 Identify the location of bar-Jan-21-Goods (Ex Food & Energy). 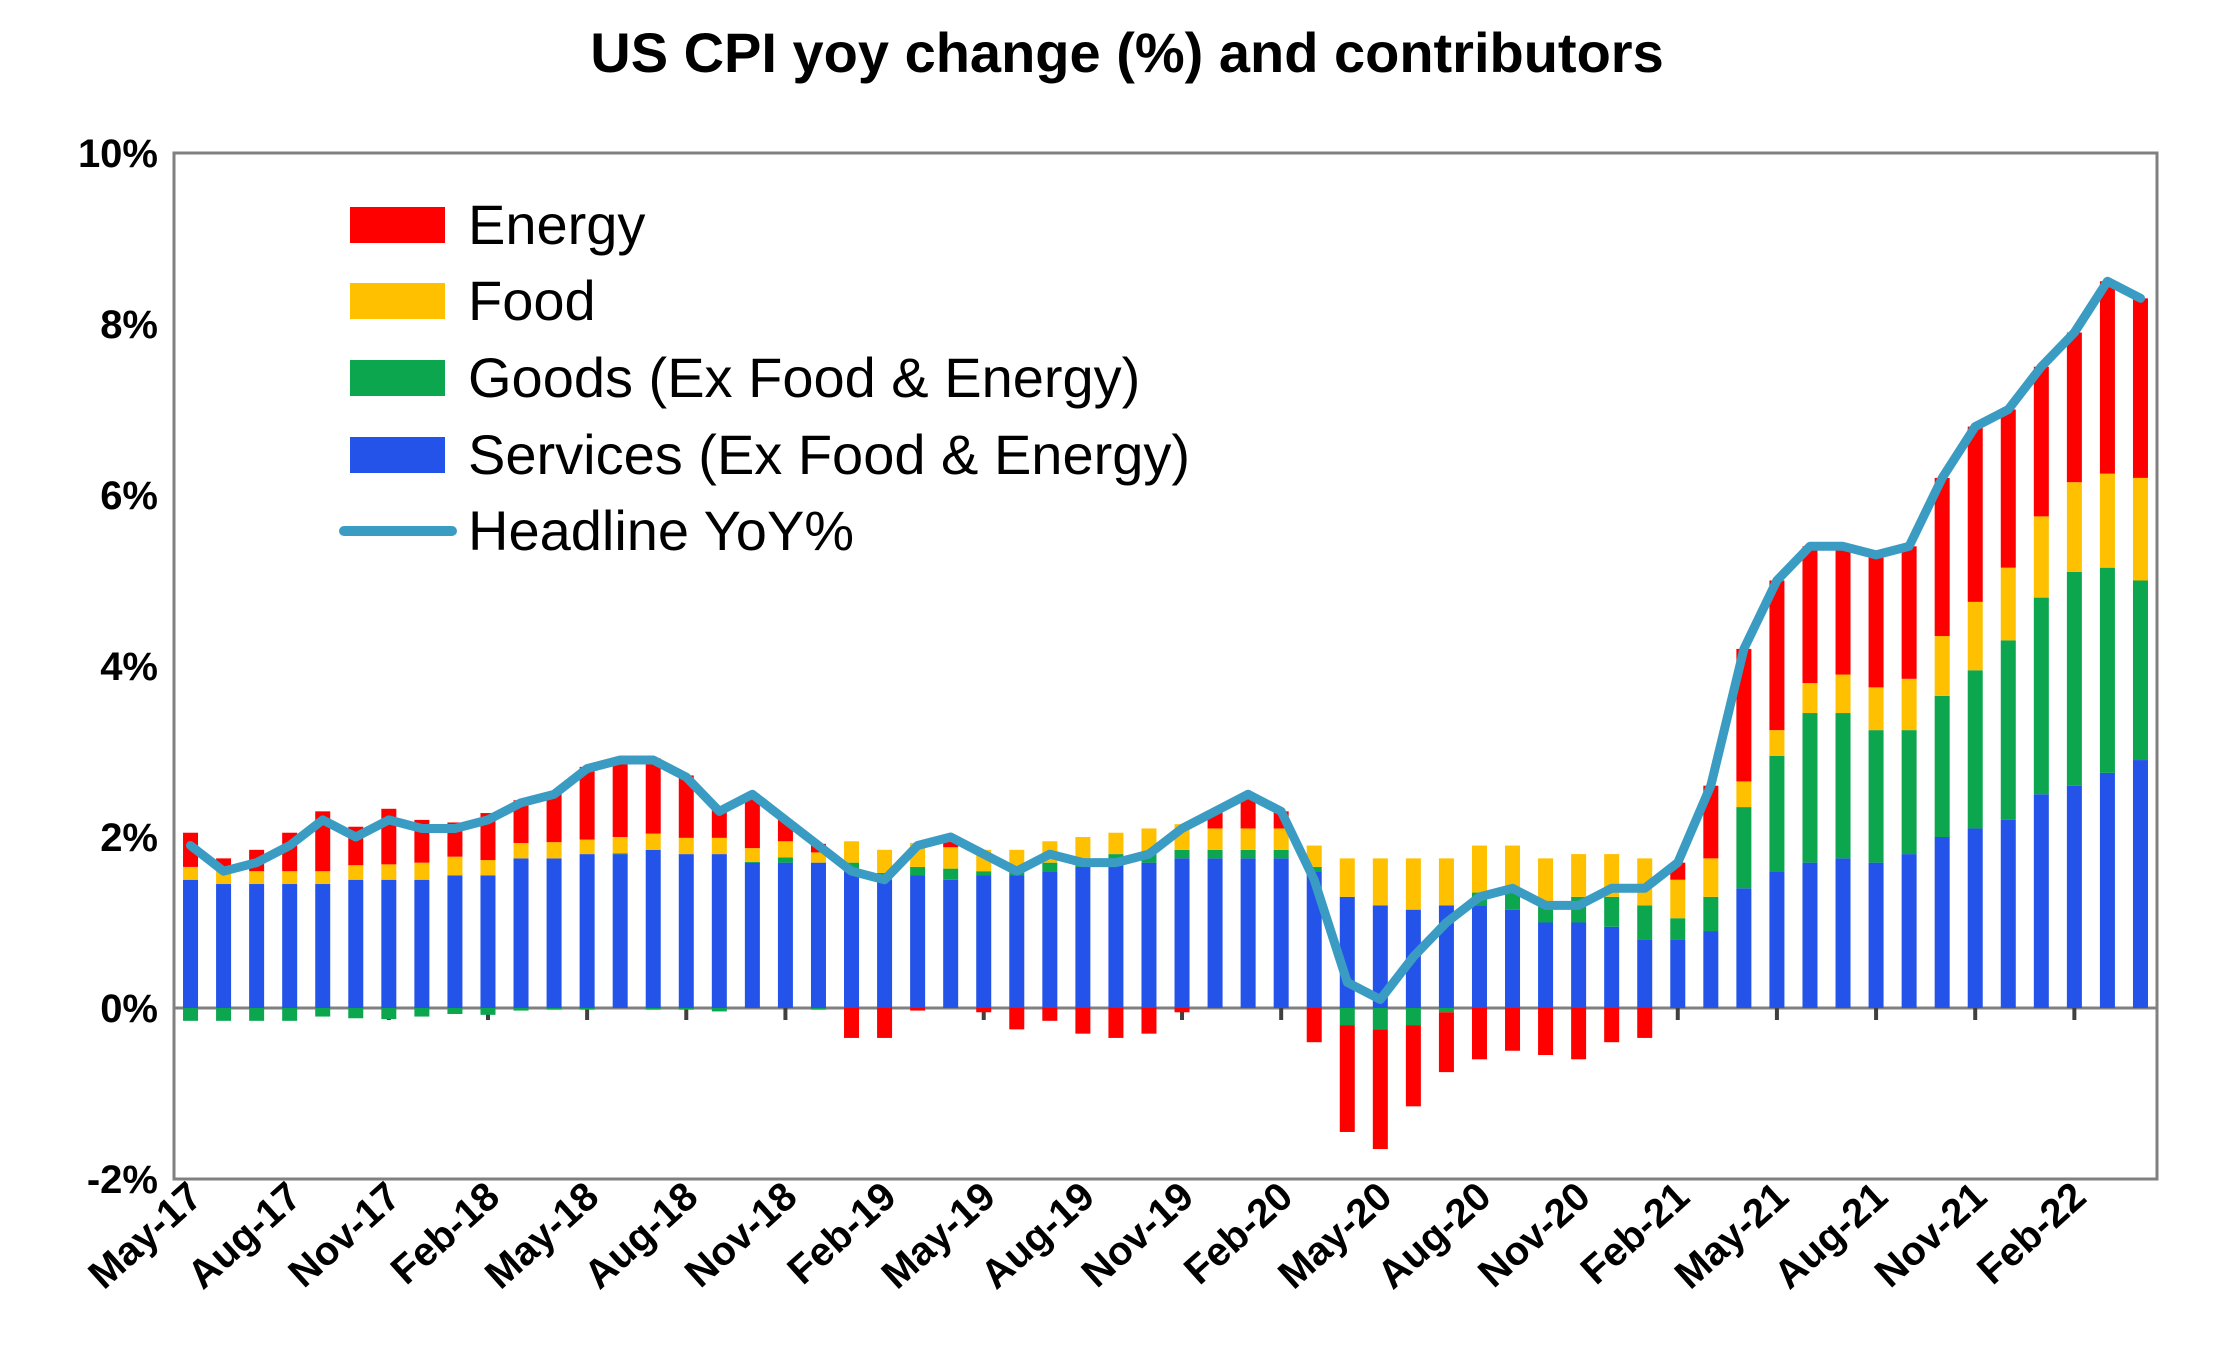
(1645, 922).